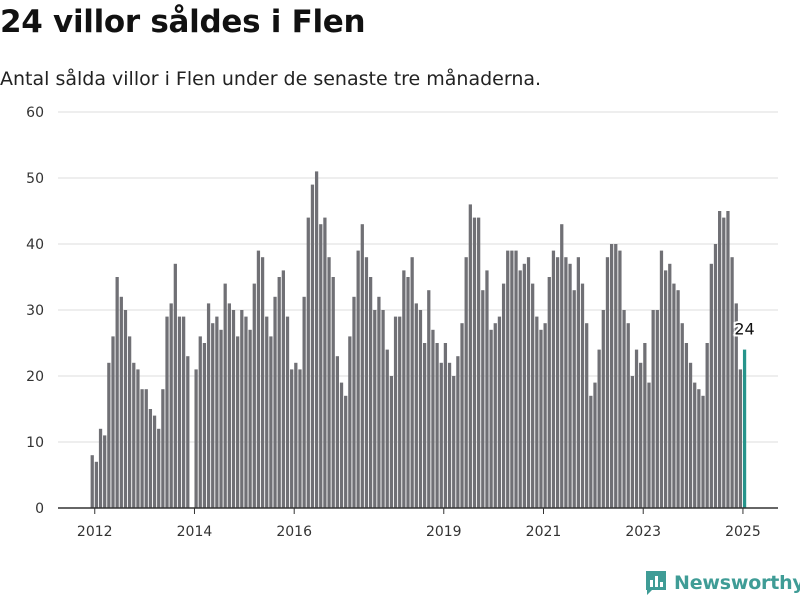 The image size is (800, 600). Describe the element at coordinates (544, 532) in the screenshot. I see `x-tick-label: 2021` at that location.